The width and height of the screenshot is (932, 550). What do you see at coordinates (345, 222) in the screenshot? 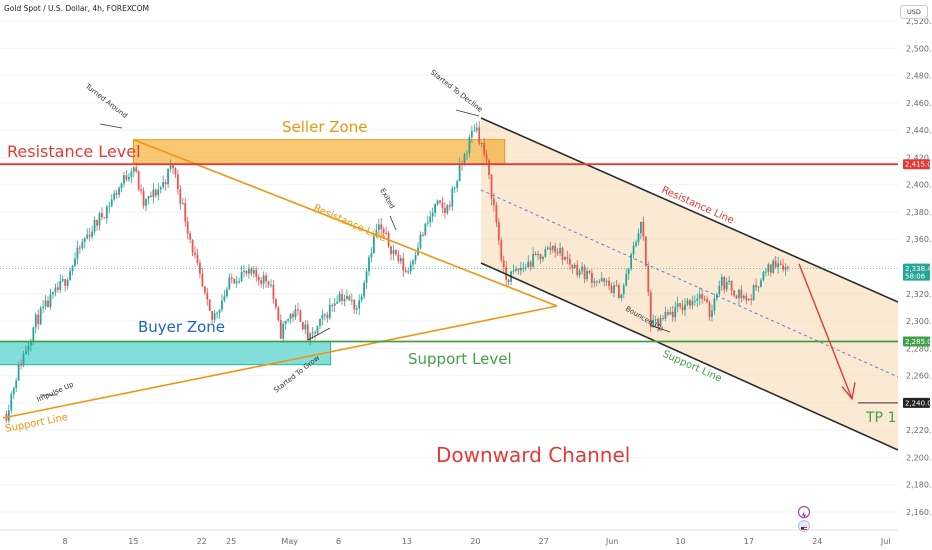
I see `resistance-line-orange` at bounding box center [345, 222].